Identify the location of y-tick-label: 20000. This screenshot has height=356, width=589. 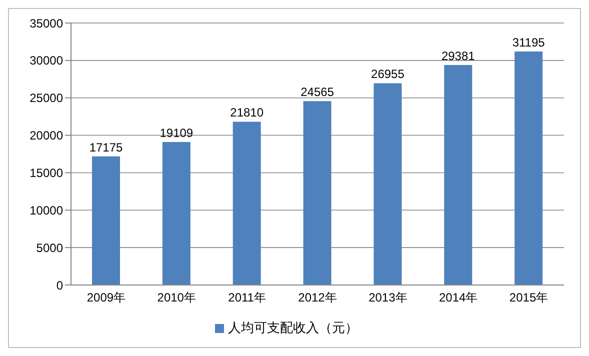
(47, 135).